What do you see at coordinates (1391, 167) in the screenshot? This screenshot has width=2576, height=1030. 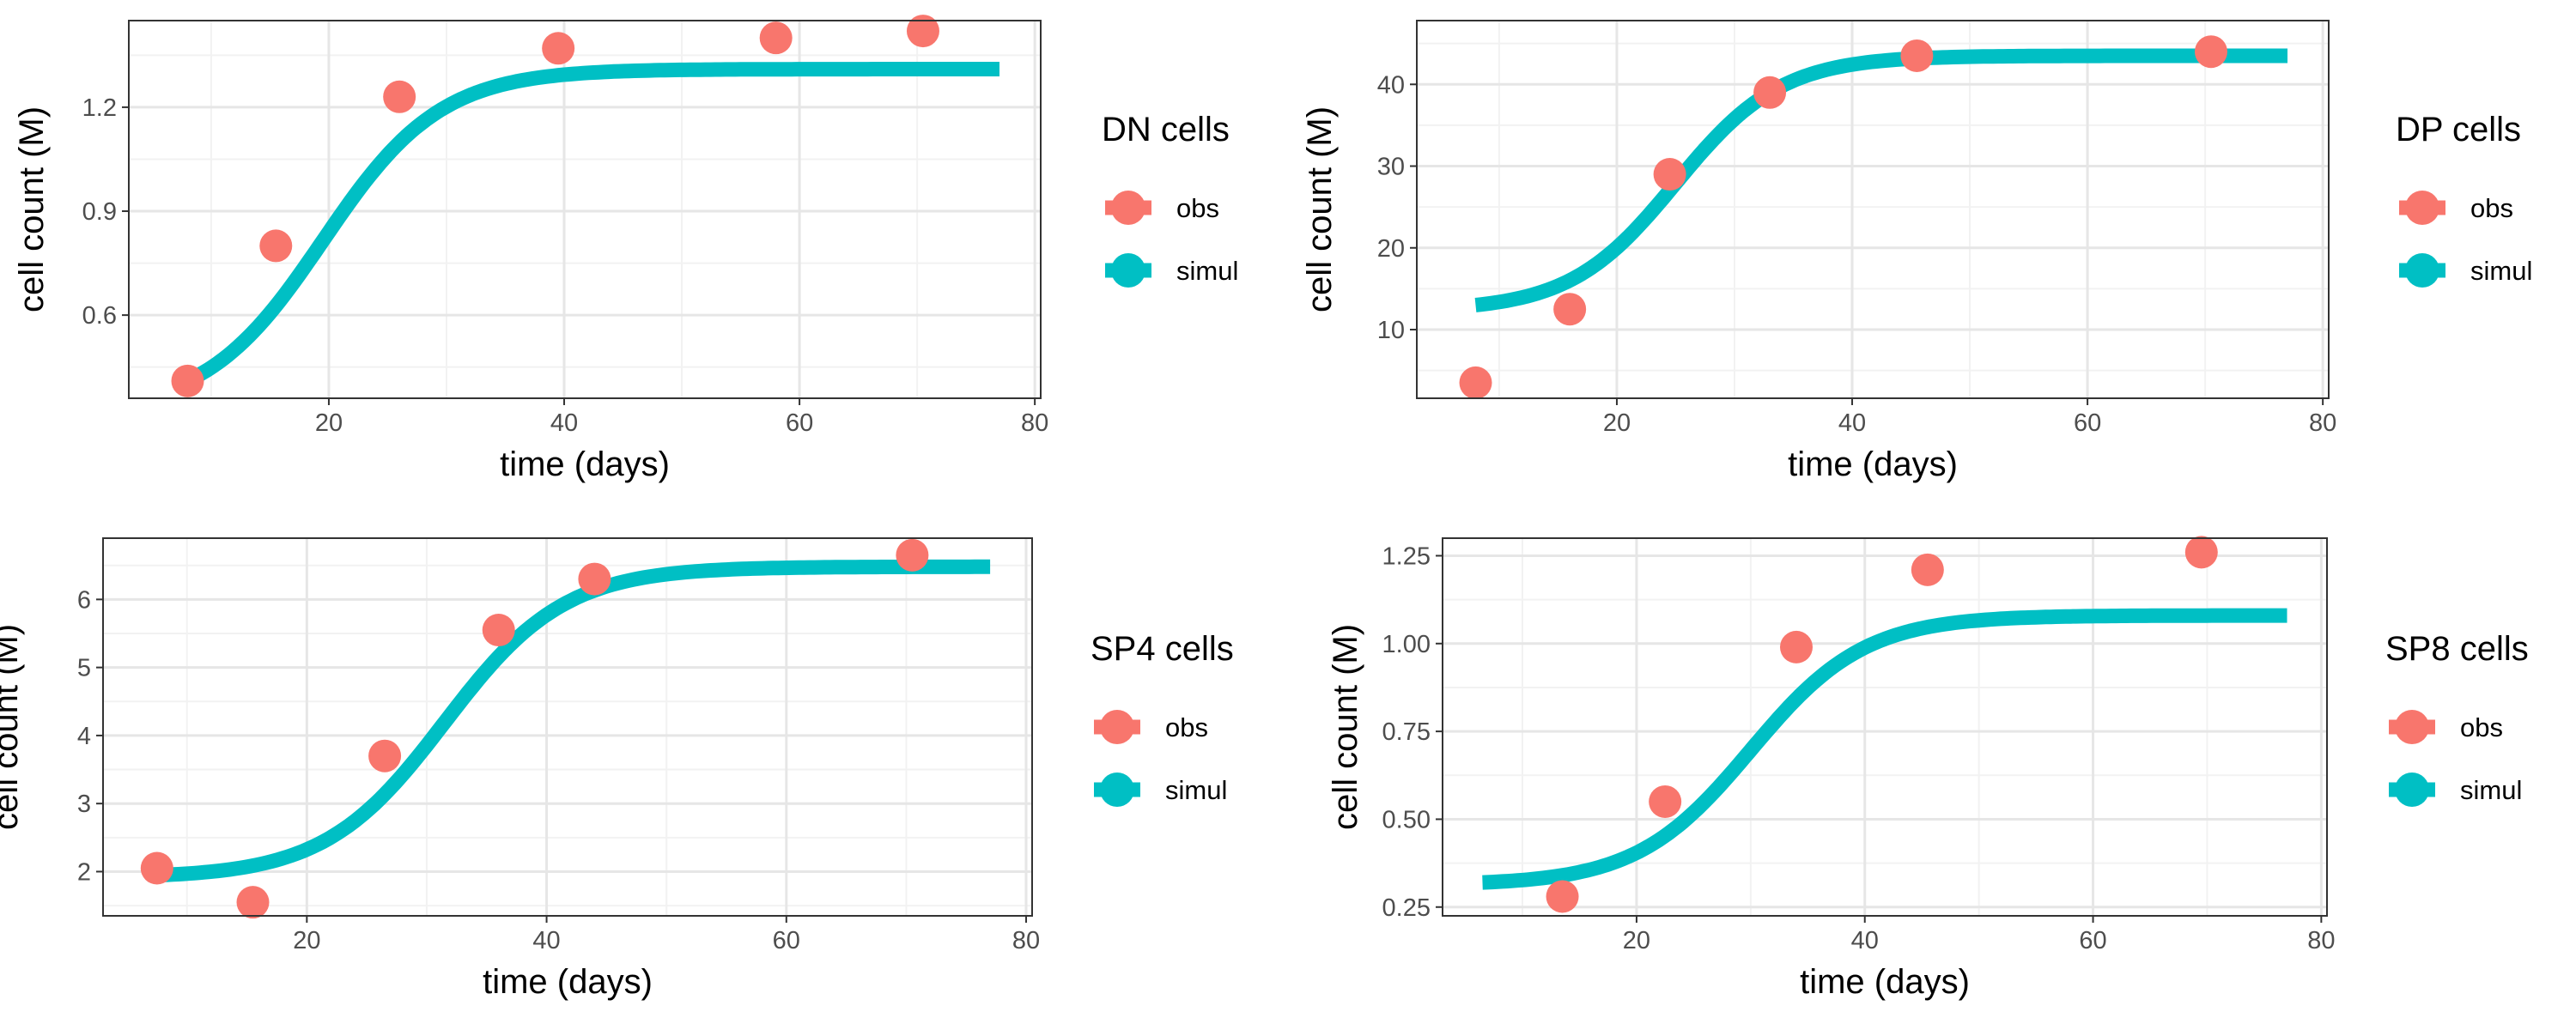 I see `y-tick-label: 30` at bounding box center [1391, 167].